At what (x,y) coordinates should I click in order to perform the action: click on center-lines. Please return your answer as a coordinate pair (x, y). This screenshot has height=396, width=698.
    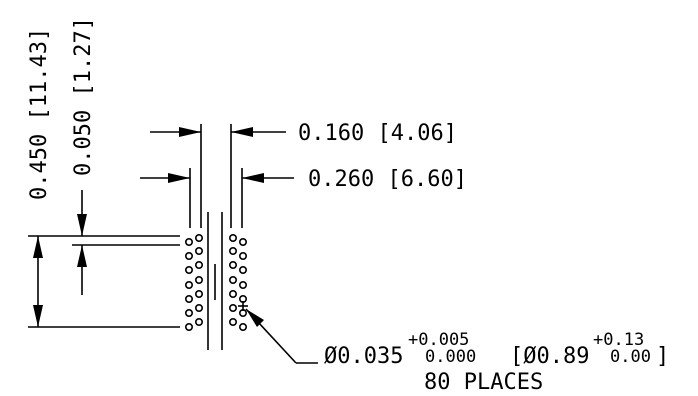
    Looking at the image, I should click on (215, 281).